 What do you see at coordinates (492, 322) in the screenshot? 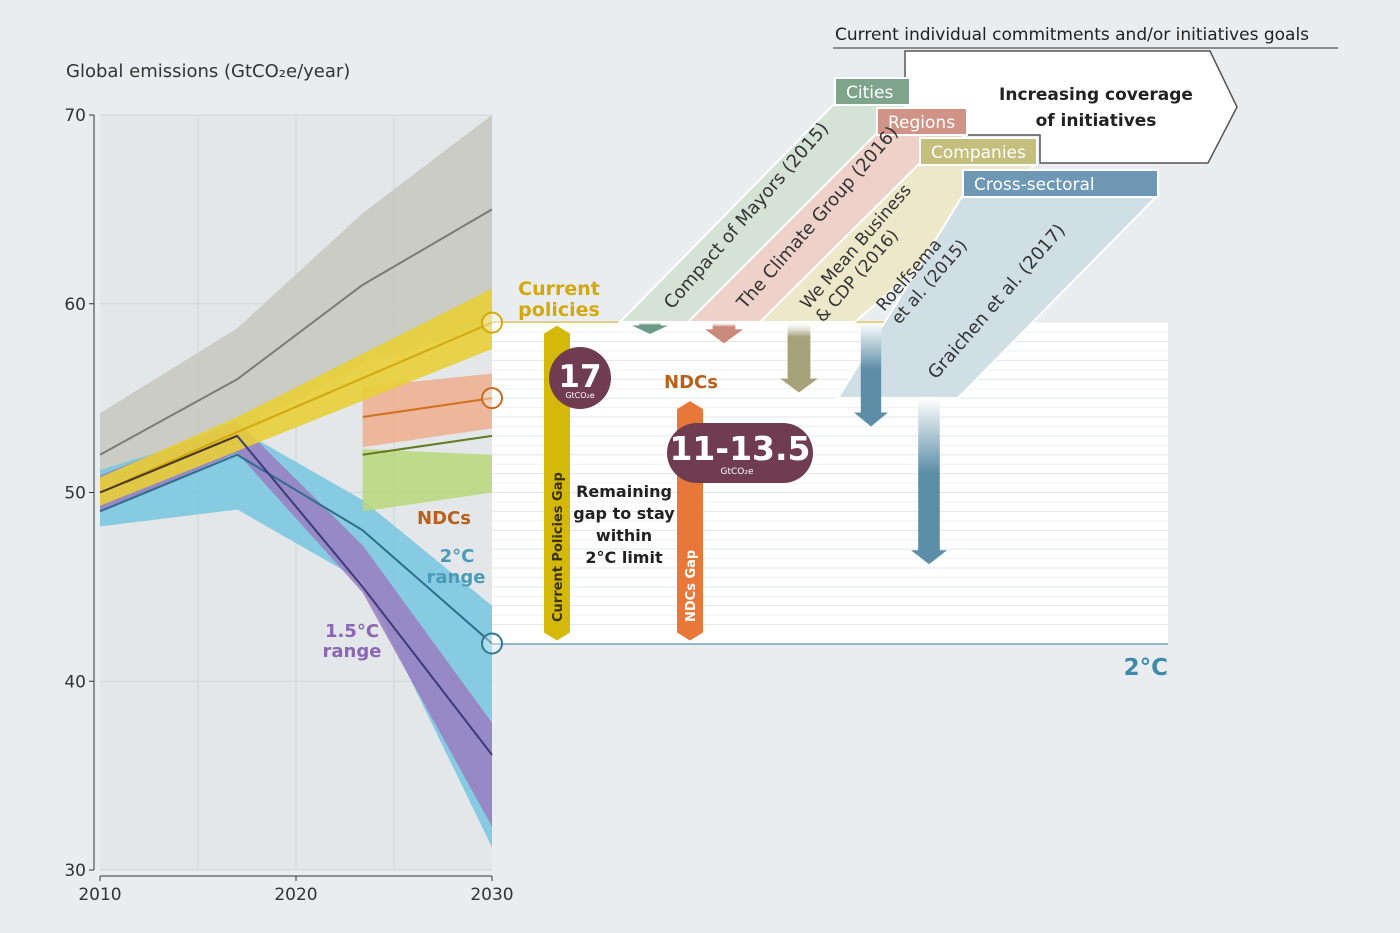
I see `marker-current` at bounding box center [492, 322].